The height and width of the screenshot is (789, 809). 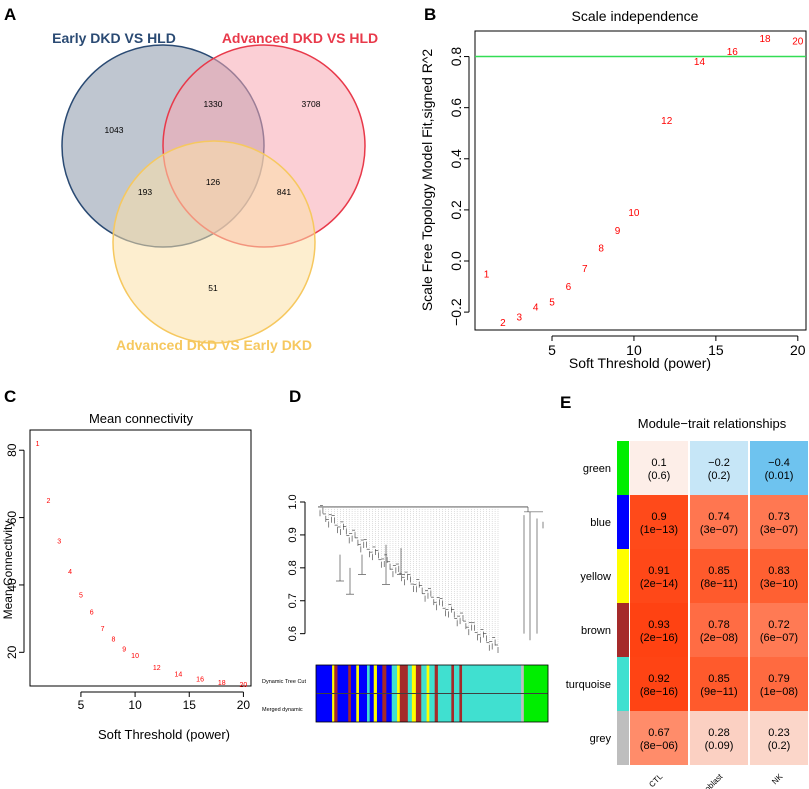 I want to click on data-point-label: 12, so click(x=157, y=668).